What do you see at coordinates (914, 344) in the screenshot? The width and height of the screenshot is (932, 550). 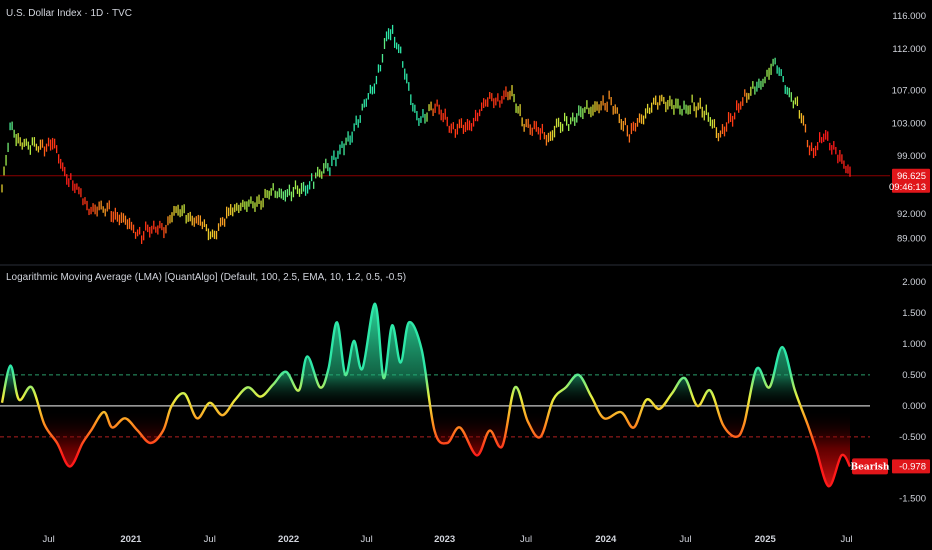 I see `indicator-tick-label: 1.000` at bounding box center [914, 344].